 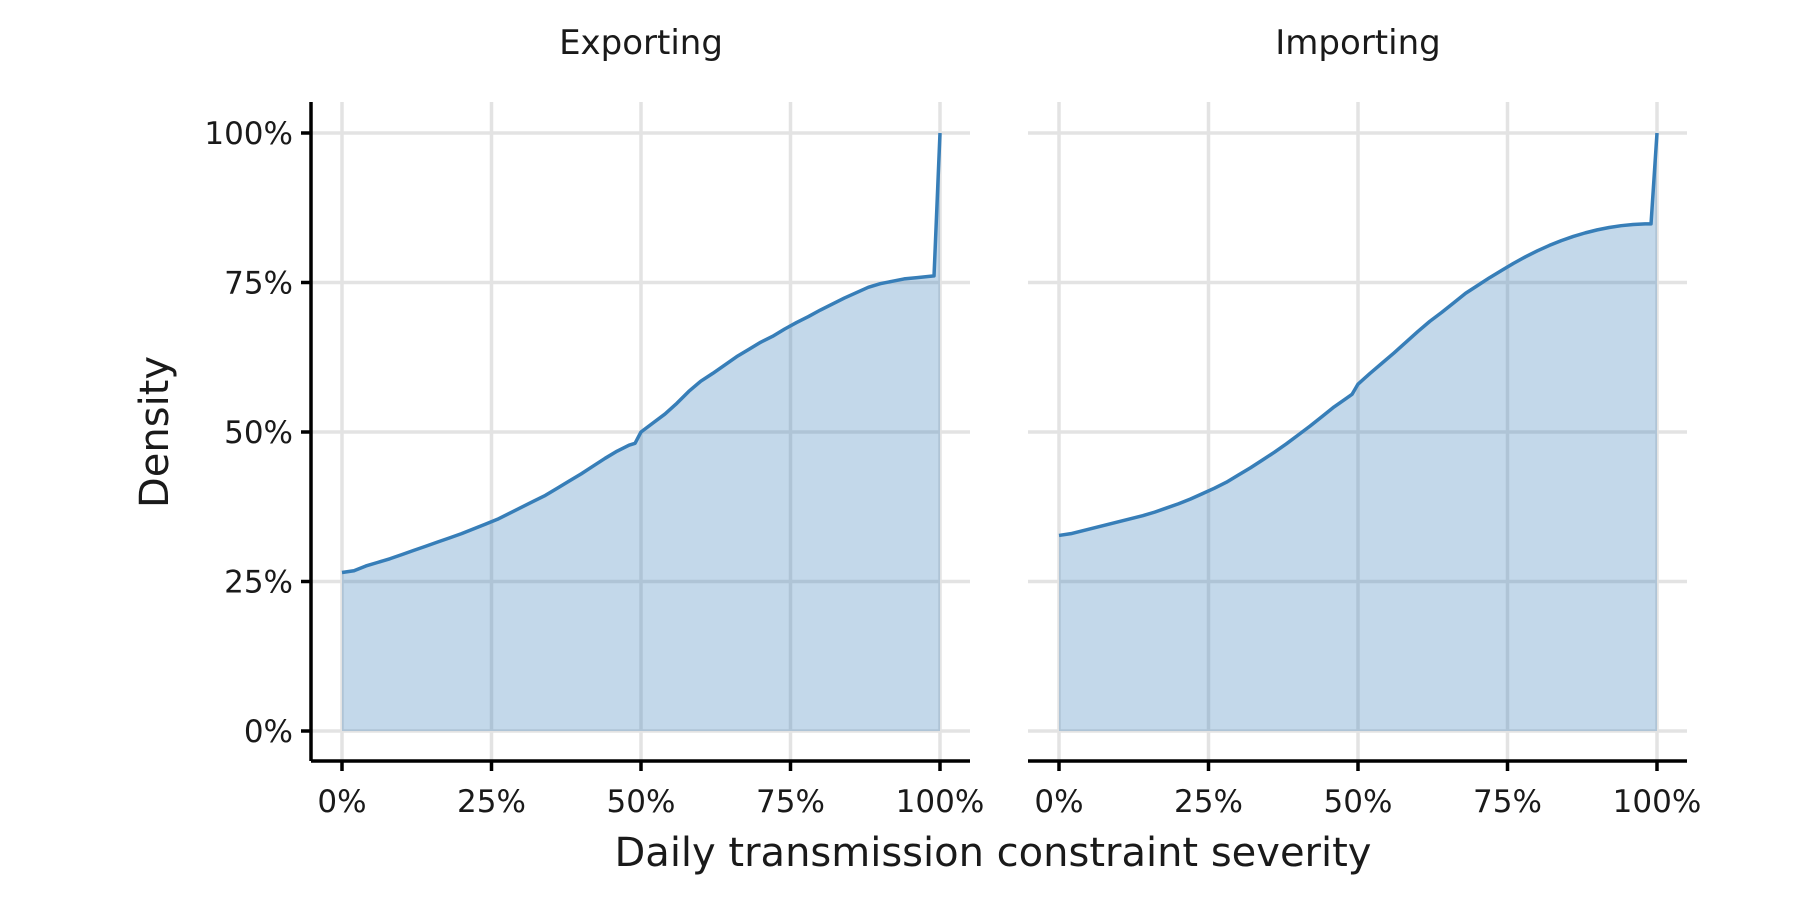 What do you see at coordinates (155, 432) in the screenshot?
I see `y-axis-title: Density` at bounding box center [155, 432].